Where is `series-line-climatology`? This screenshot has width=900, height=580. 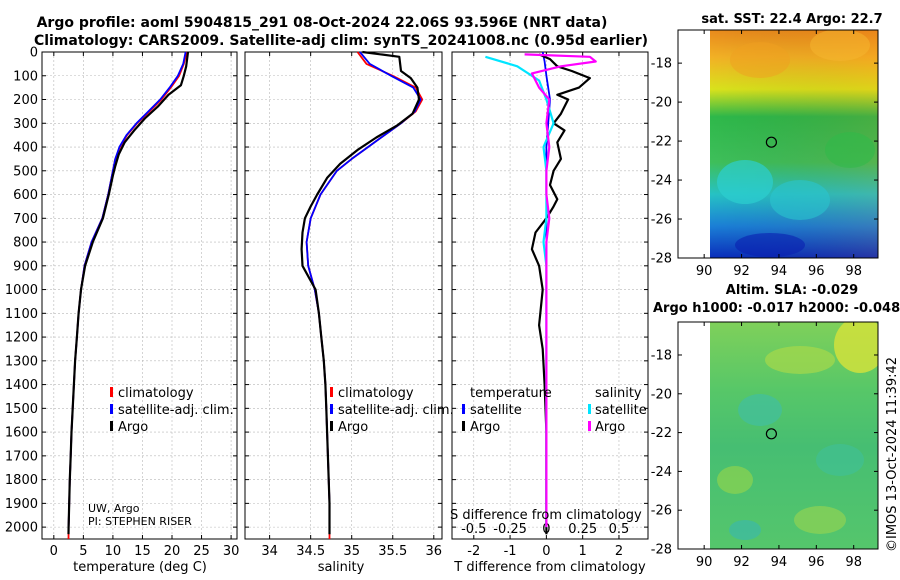
series-line-climatology is located at coordinates (127, 295).